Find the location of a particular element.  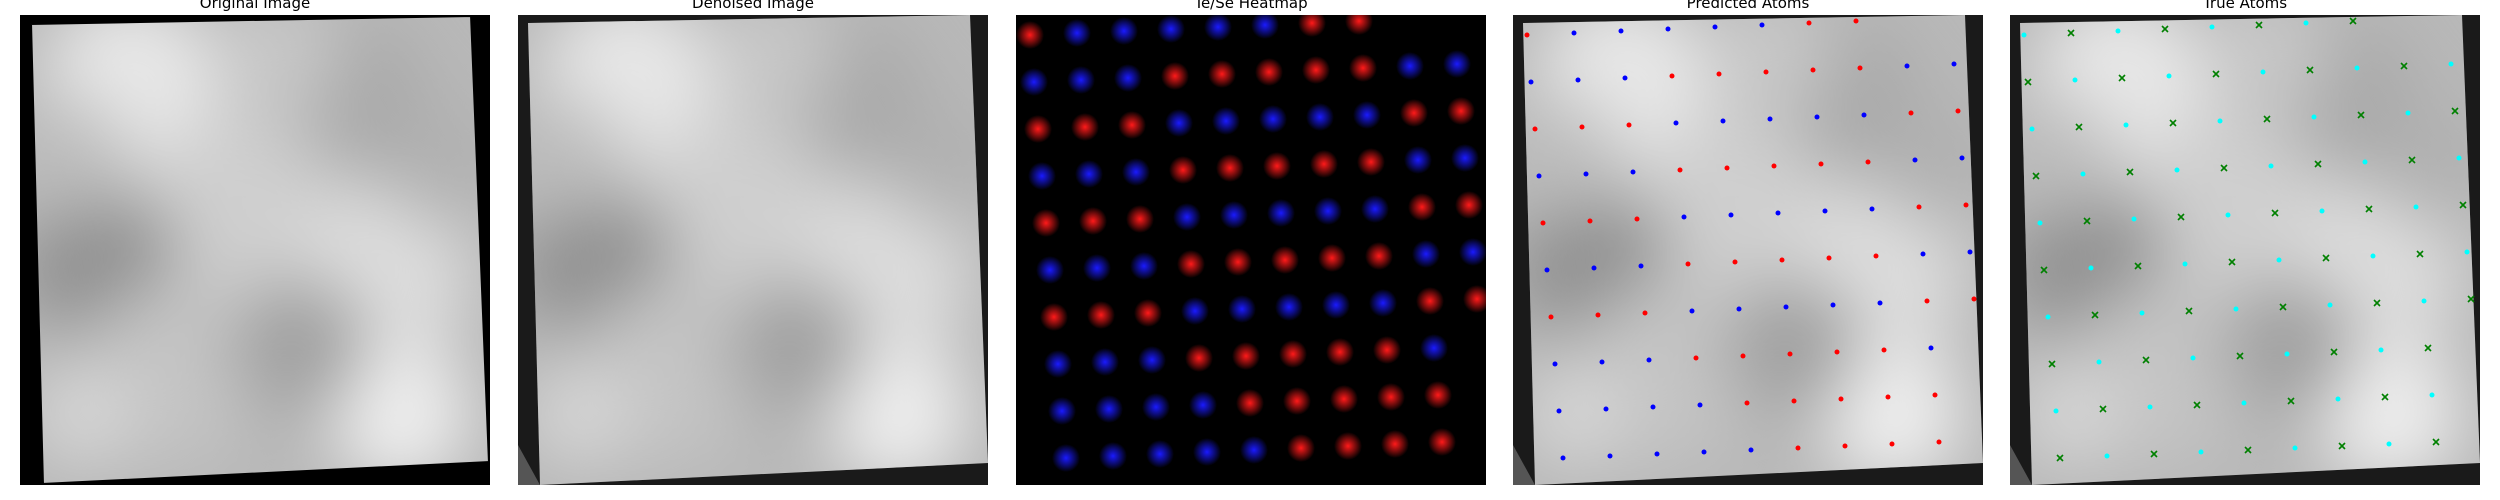

panel-title-denoised: Denoised Image is located at coordinates (753, 6).